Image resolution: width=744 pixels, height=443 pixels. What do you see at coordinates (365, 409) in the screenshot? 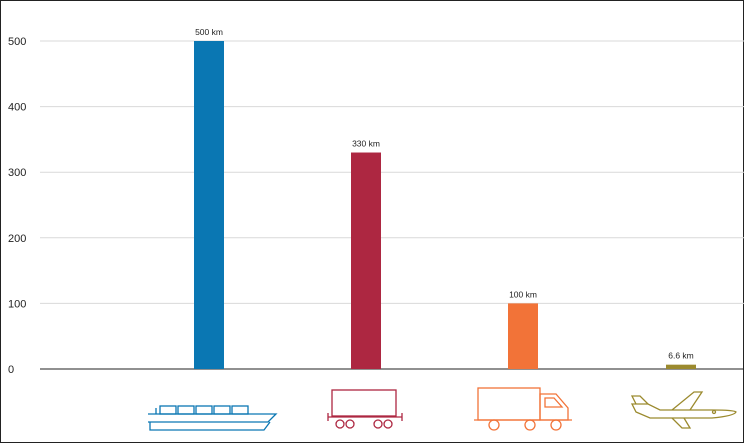
I see `train-icon` at bounding box center [365, 409].